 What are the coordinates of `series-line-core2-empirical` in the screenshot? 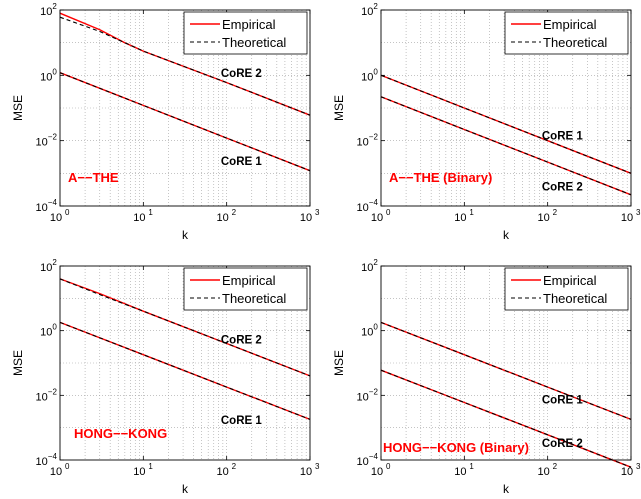 It's located at (185, 327).